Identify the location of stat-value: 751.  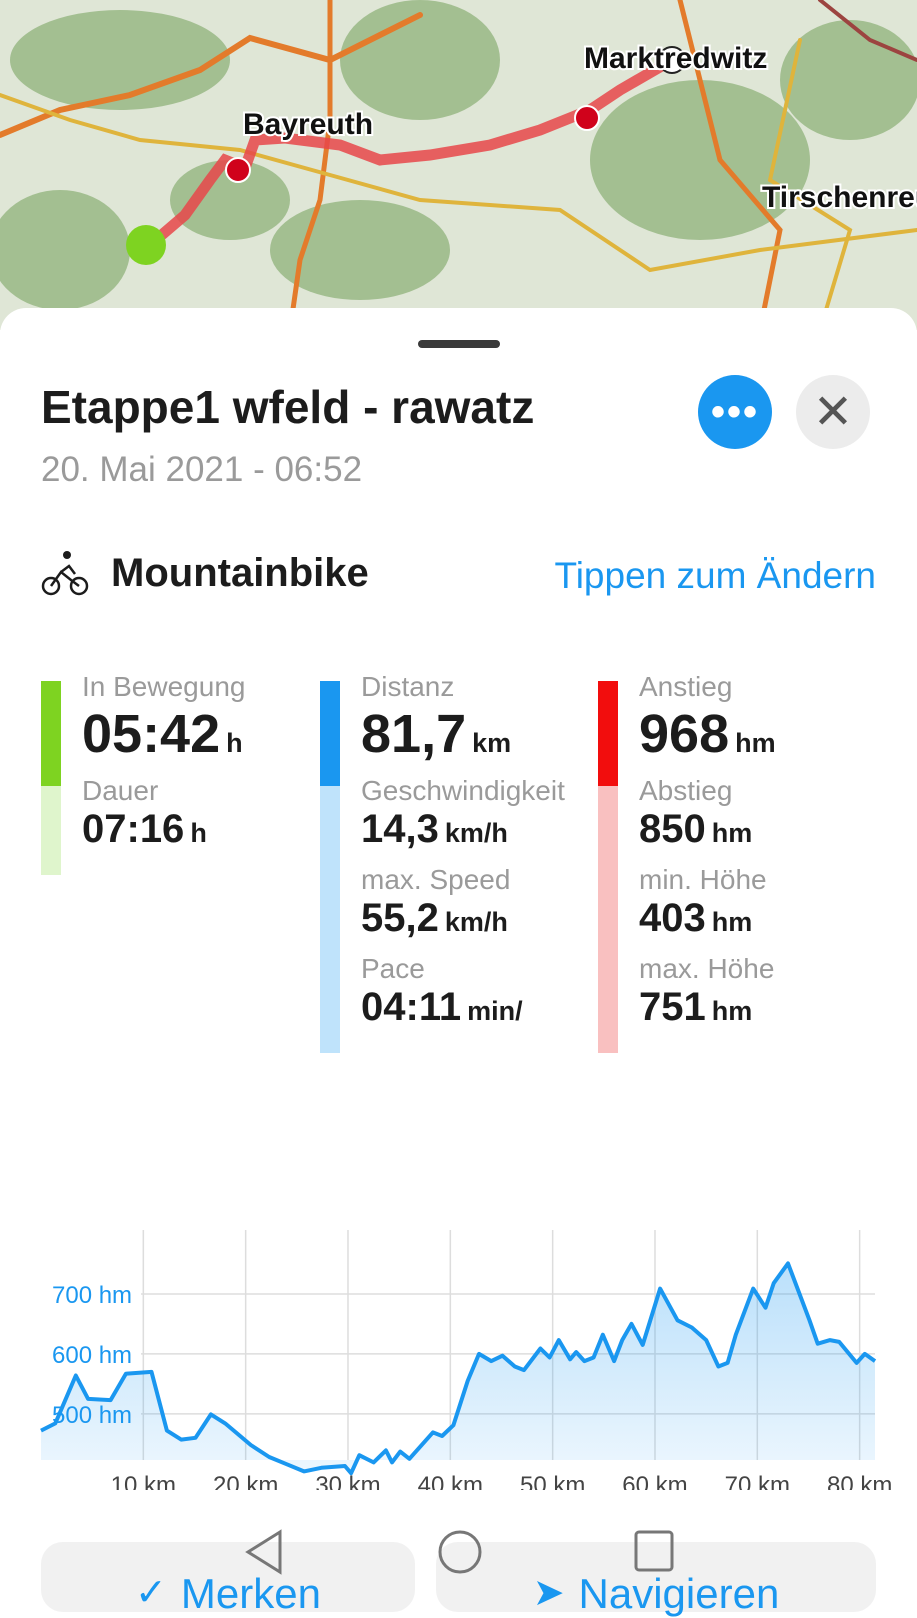
(672, 1007).